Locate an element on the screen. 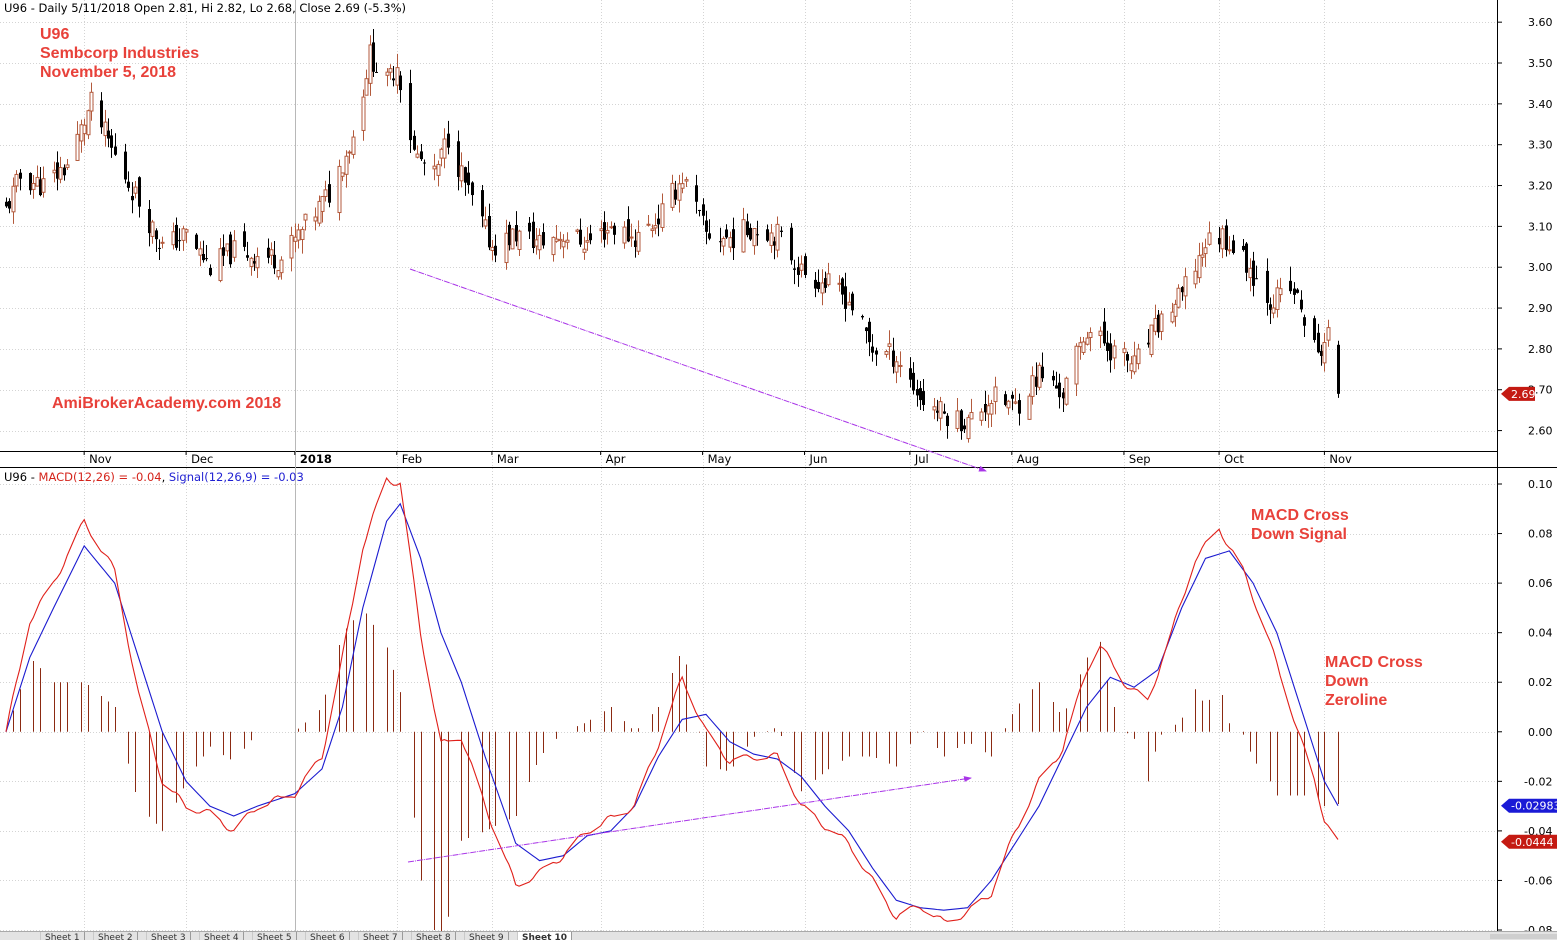 This screenshot has height=940, width=1557. x-tick-label: Jun is located at coordinates (818, 459).